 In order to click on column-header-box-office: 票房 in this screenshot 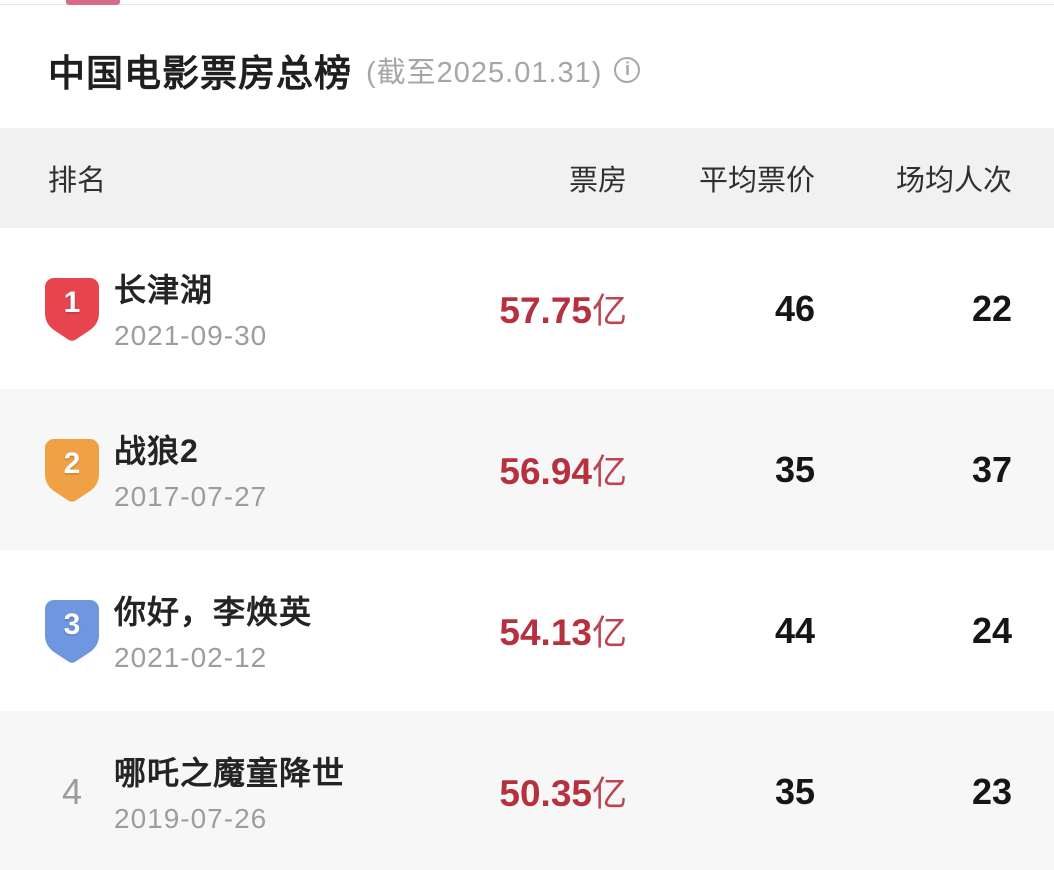, I will do `click(597, 181)`.